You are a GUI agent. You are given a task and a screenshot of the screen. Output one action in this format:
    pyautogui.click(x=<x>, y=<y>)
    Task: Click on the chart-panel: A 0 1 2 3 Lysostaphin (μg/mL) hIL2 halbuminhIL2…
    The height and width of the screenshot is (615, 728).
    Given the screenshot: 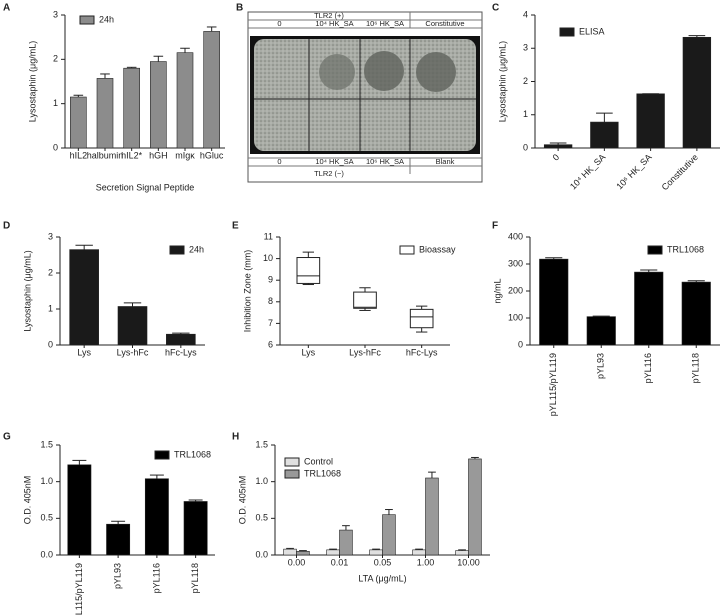 What is the action you would take?
    pyautogui.click(x=114, y=97)
    